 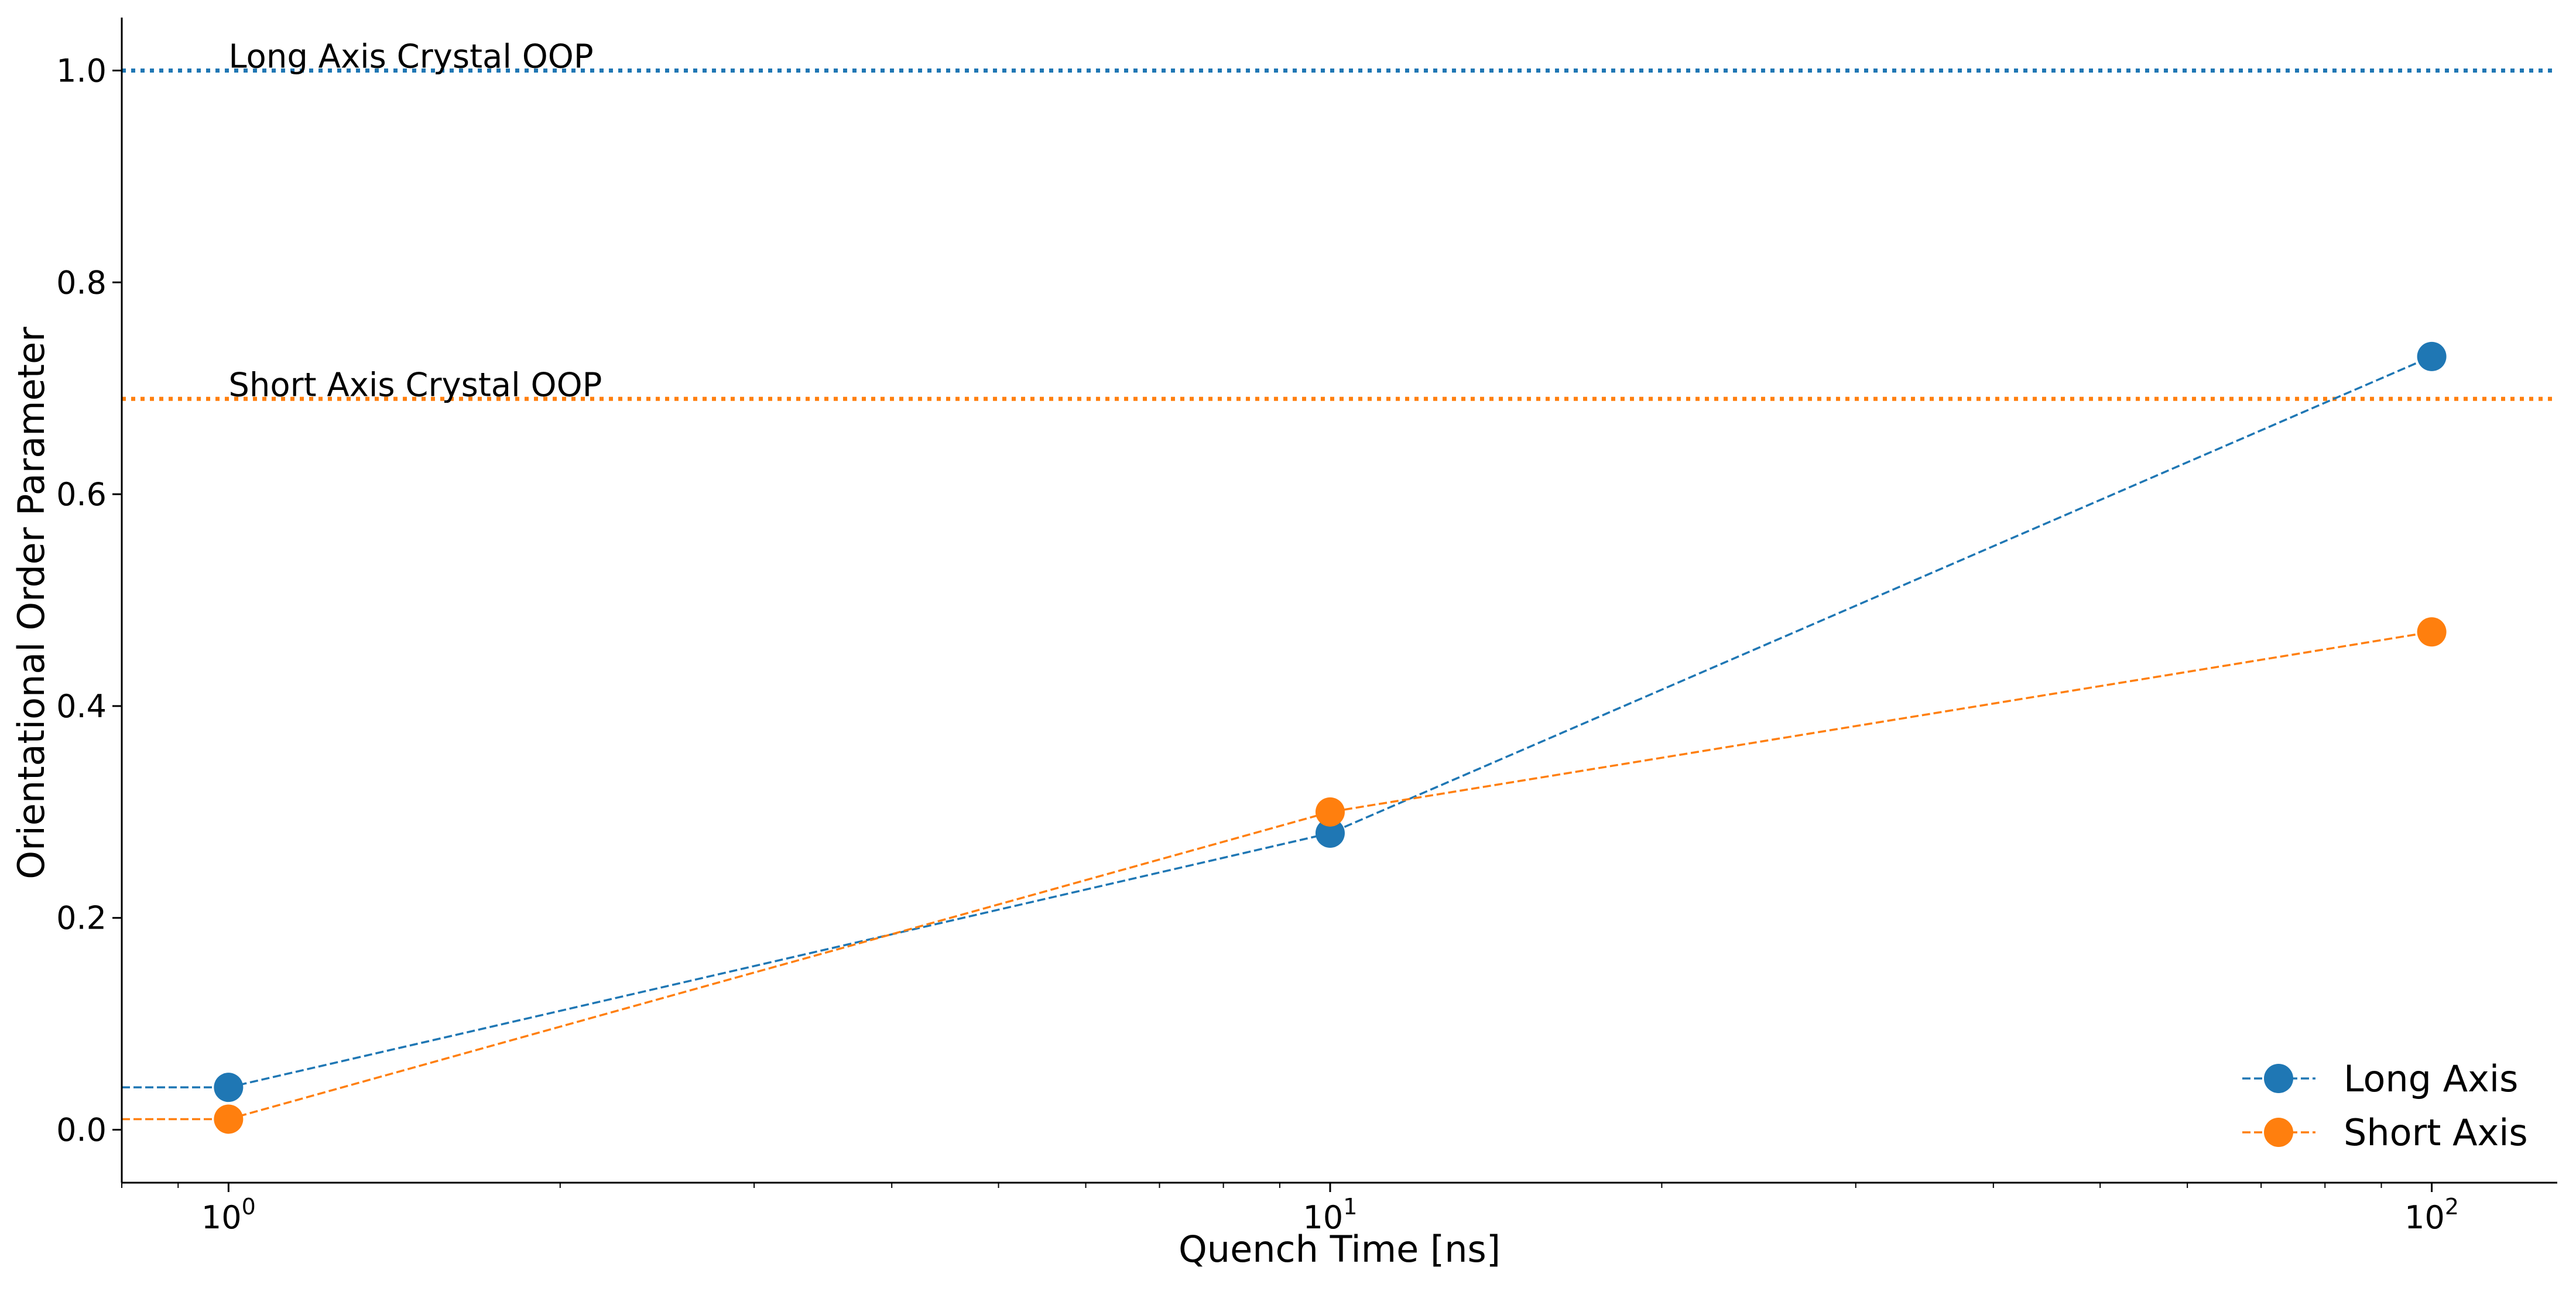 What do you see at coordinates (410, 57) in the screenshot?
I see `reference-line-label-0: Long Axis Crystal OOP` at bounding box center [410, 57].